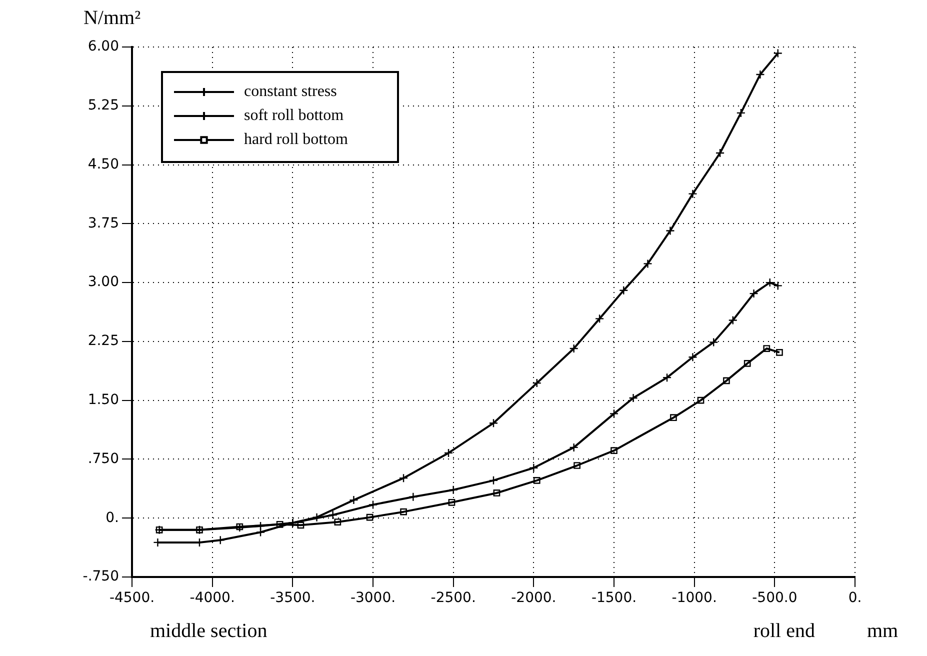  I want to click on y-tick-label: 5.25, so click(103, 106).